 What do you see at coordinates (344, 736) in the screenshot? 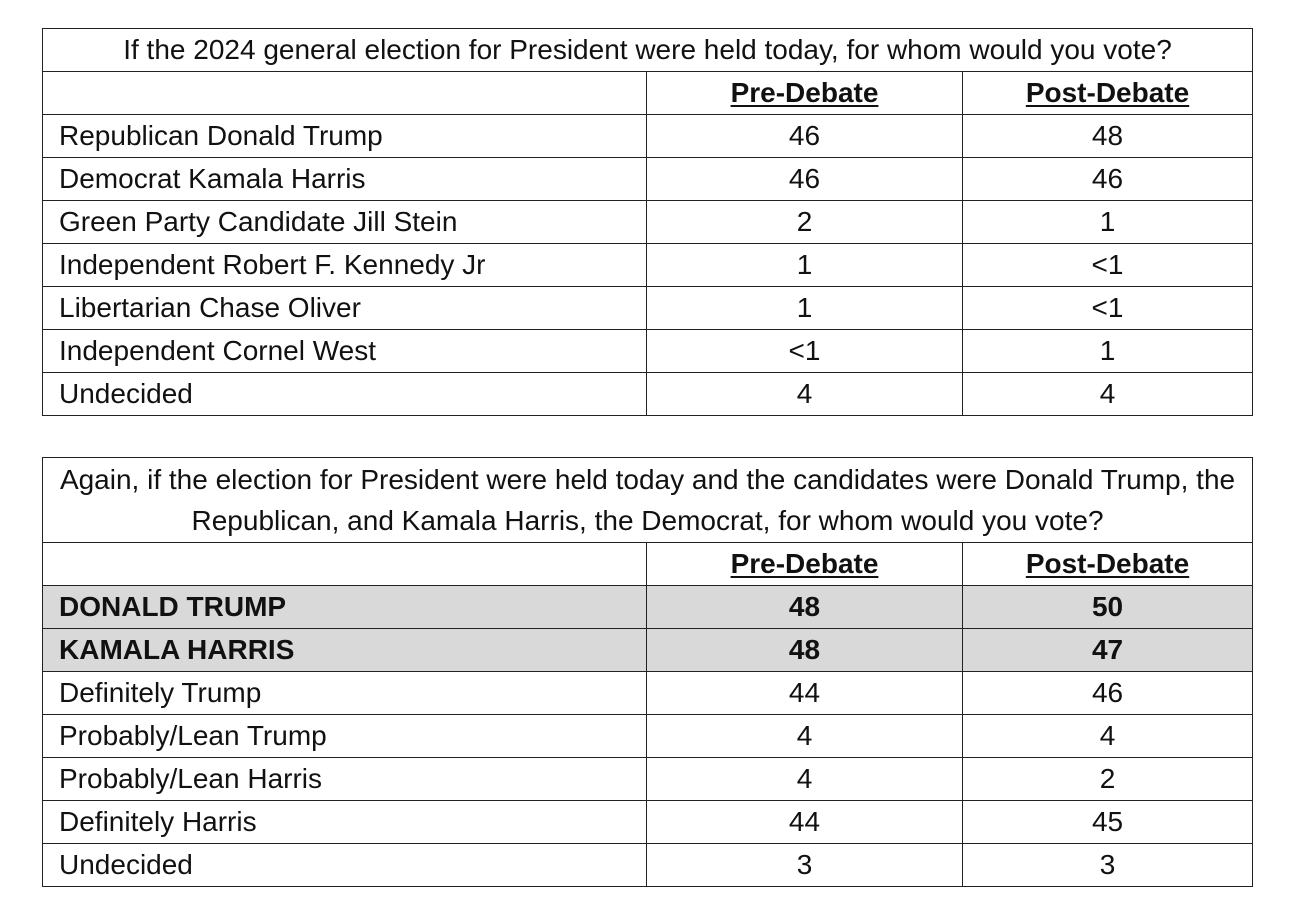
I see `row-label: Probably/Lean Trump` at bounding box center [344, 736].